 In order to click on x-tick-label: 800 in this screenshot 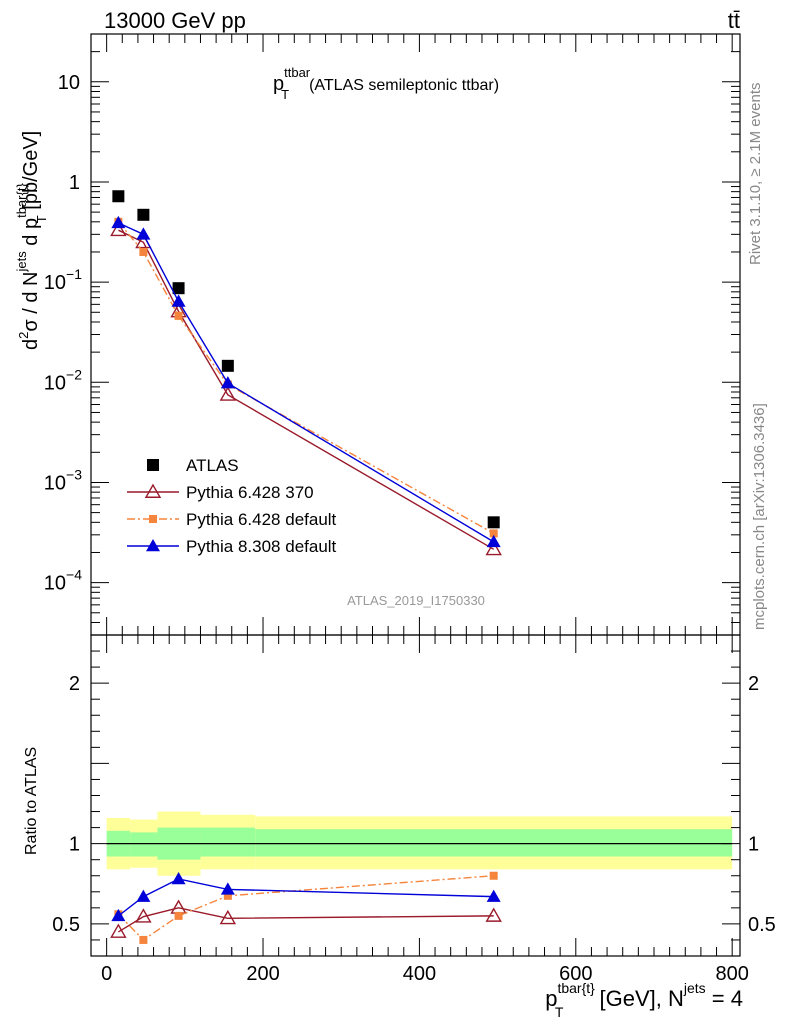, I will do `click(731, 974)`.